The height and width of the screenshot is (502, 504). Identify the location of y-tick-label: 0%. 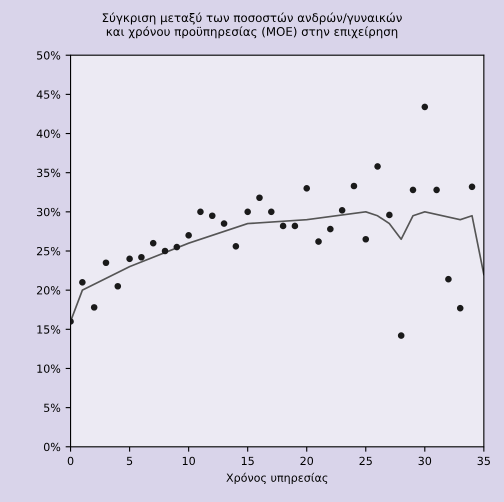
(52, 447).